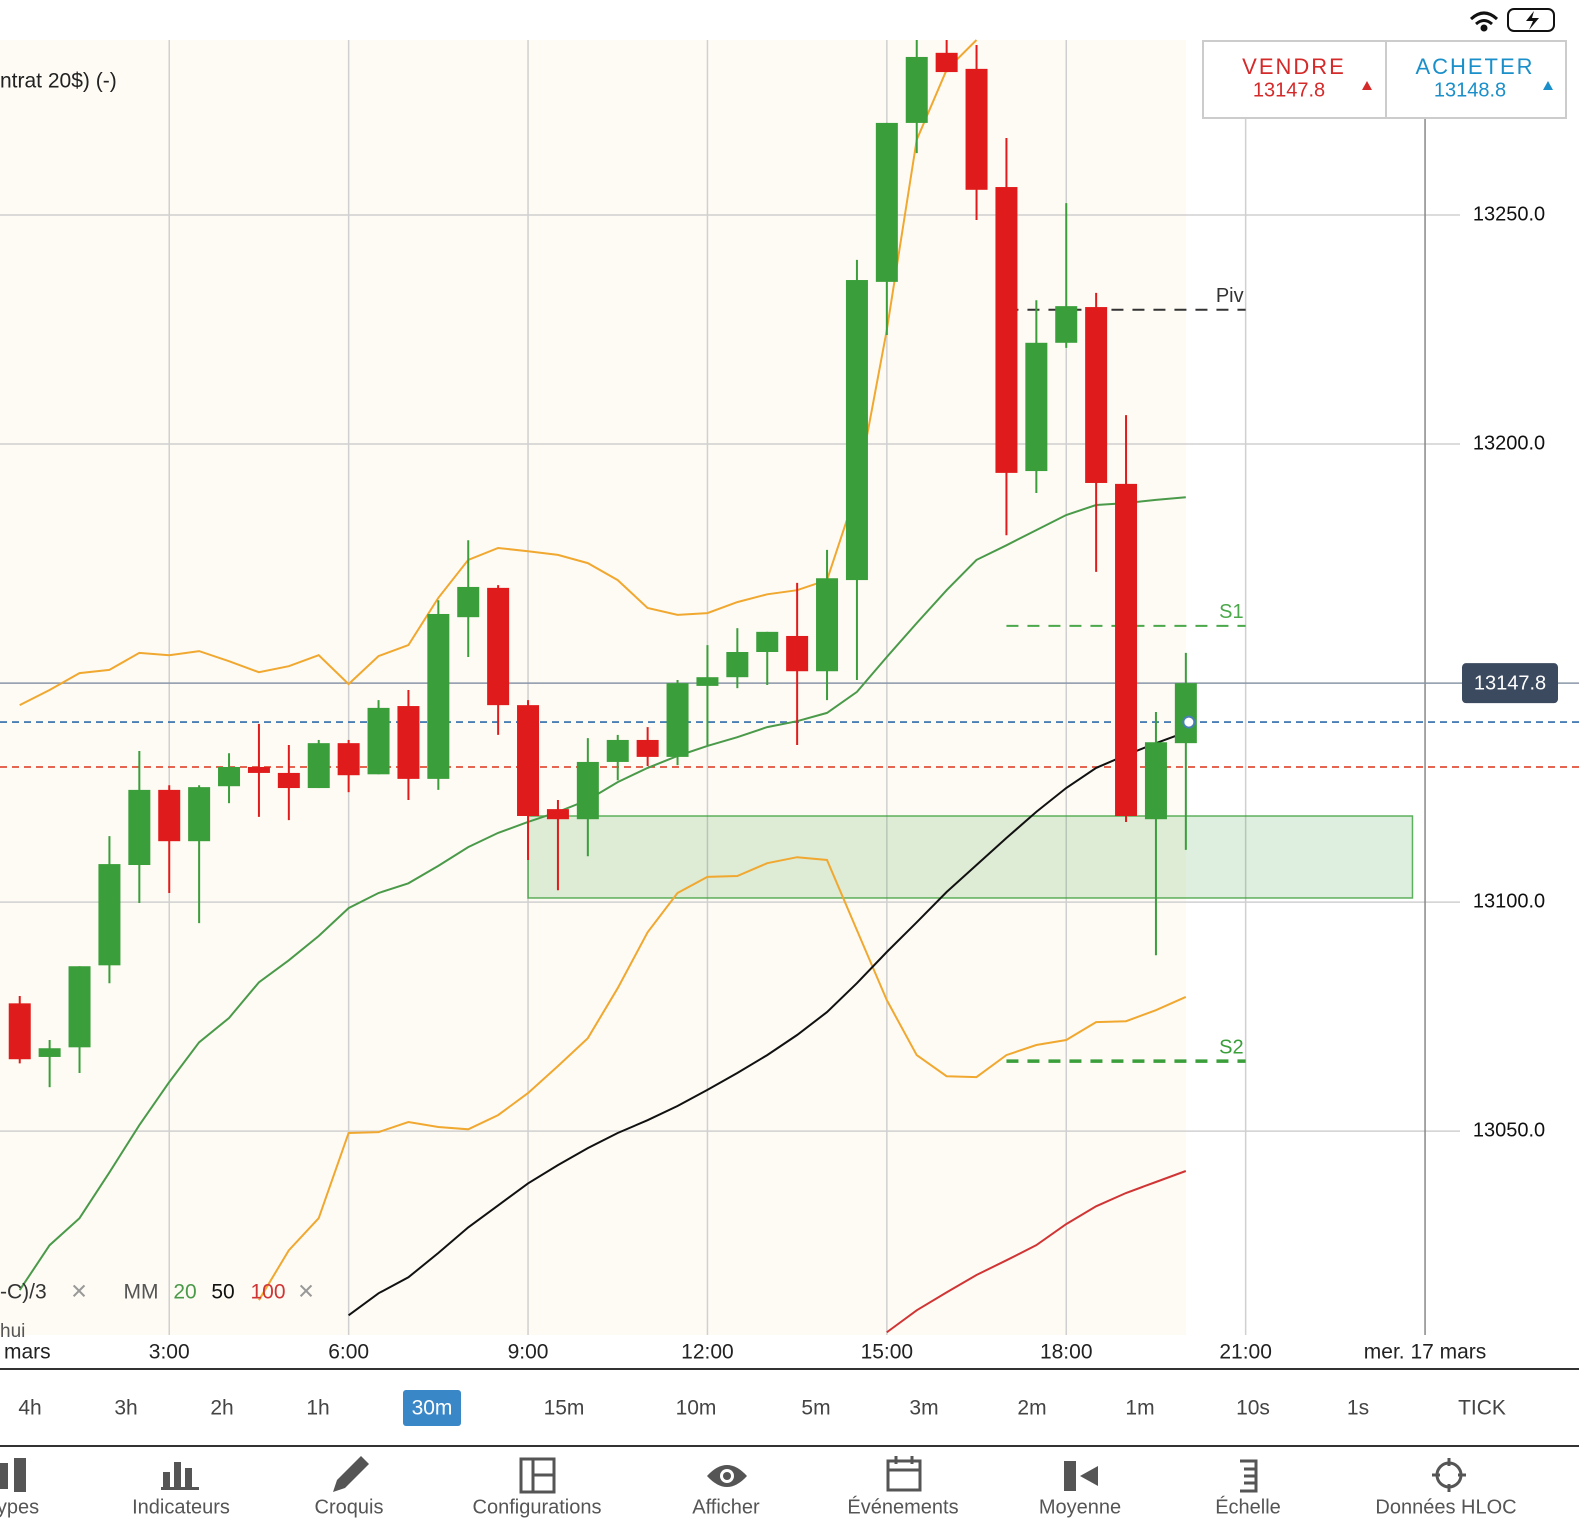  I want to click on timeframe-option: 2h, so click(221, 1408).